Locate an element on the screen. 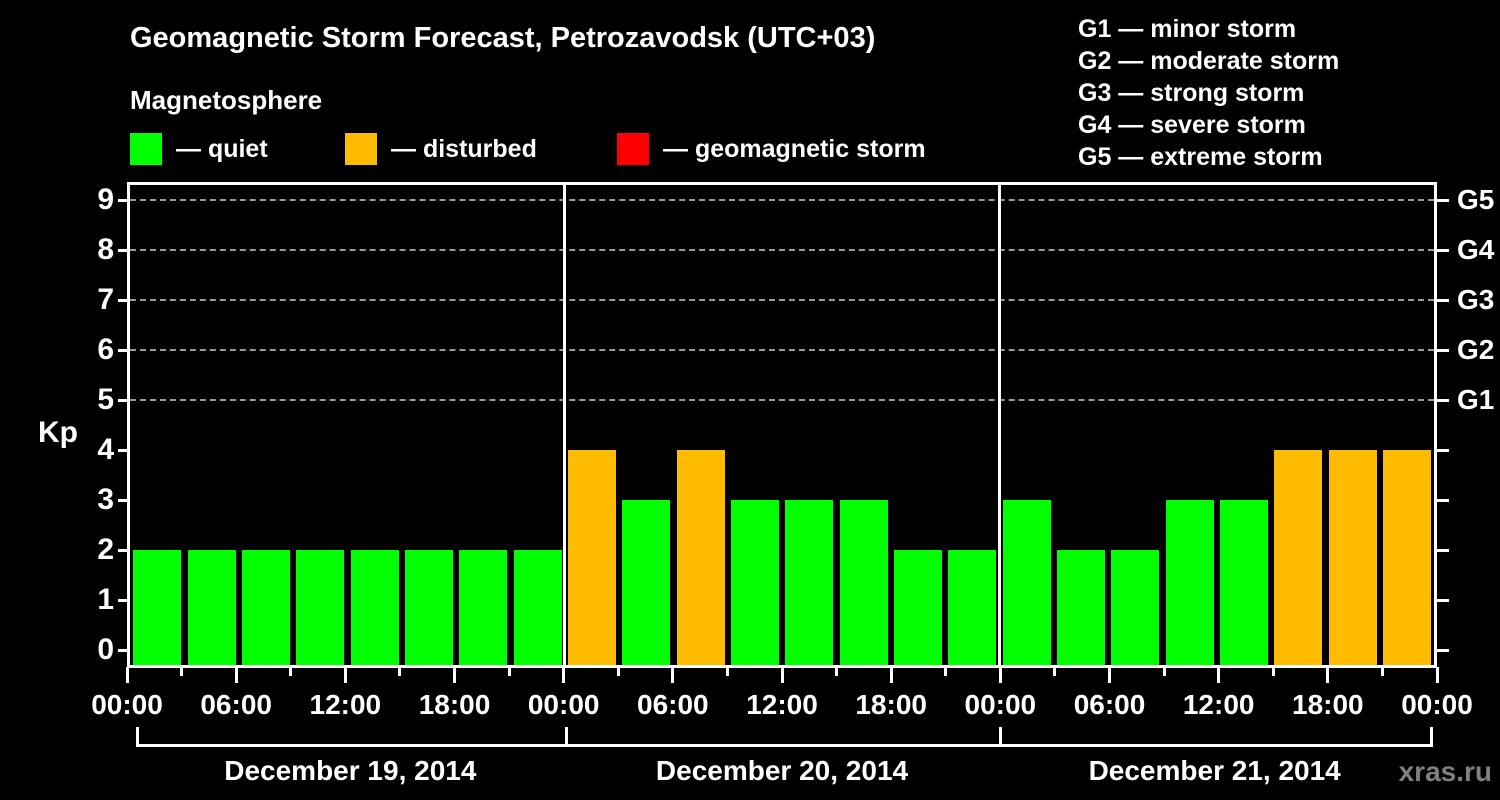 This screenshot has width=1500, height=800. right-axis-label-g3: G3 is located at coordinates (1476, 299).